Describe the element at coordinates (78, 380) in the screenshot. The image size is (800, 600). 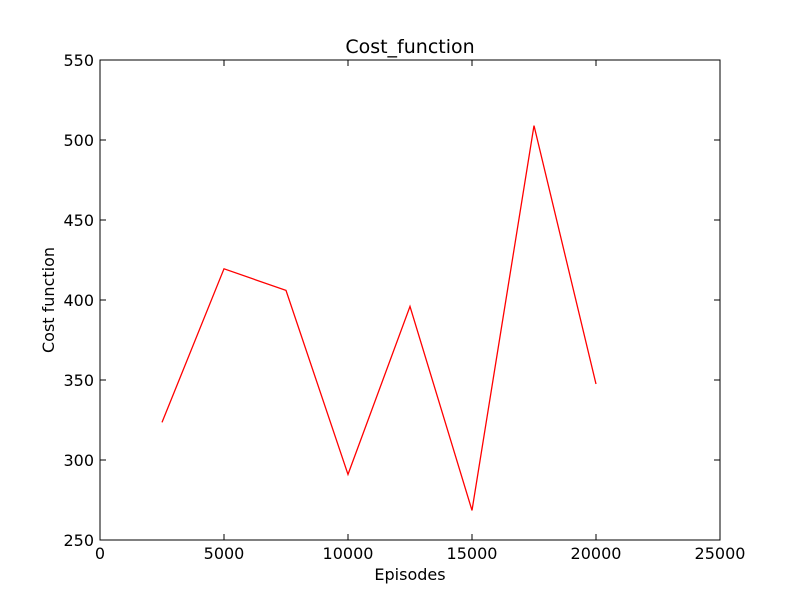
I see `y-tick-label: 350` at that location.